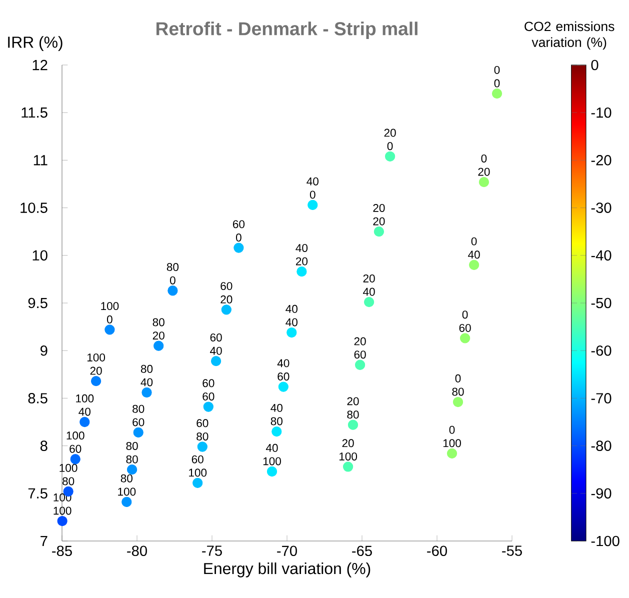 Image resolution: width=629 pixels, height=598 pixels. I want to click on x-axis-title: Energy bill variation (%), so click(287, 570).